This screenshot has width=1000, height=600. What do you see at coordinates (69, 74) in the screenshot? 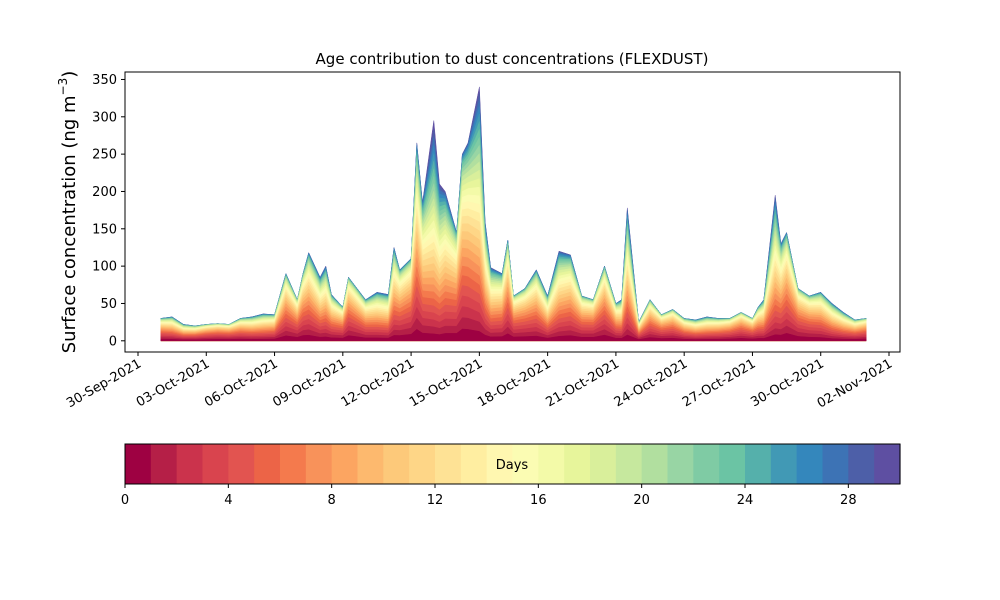
I see `y-axis-label-end: )` at bounding box center [69, 74].